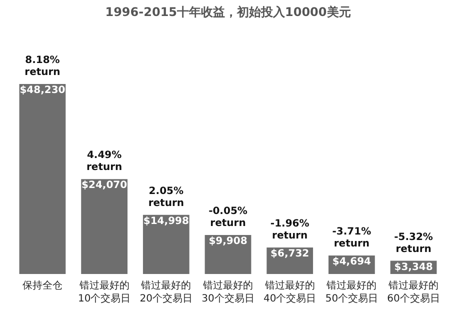 The height and width of the screenshot is (328, 458). Describe the element at coordinates (104, 162) in the screenshot. I see `annotation: 4.49% return` at that location.